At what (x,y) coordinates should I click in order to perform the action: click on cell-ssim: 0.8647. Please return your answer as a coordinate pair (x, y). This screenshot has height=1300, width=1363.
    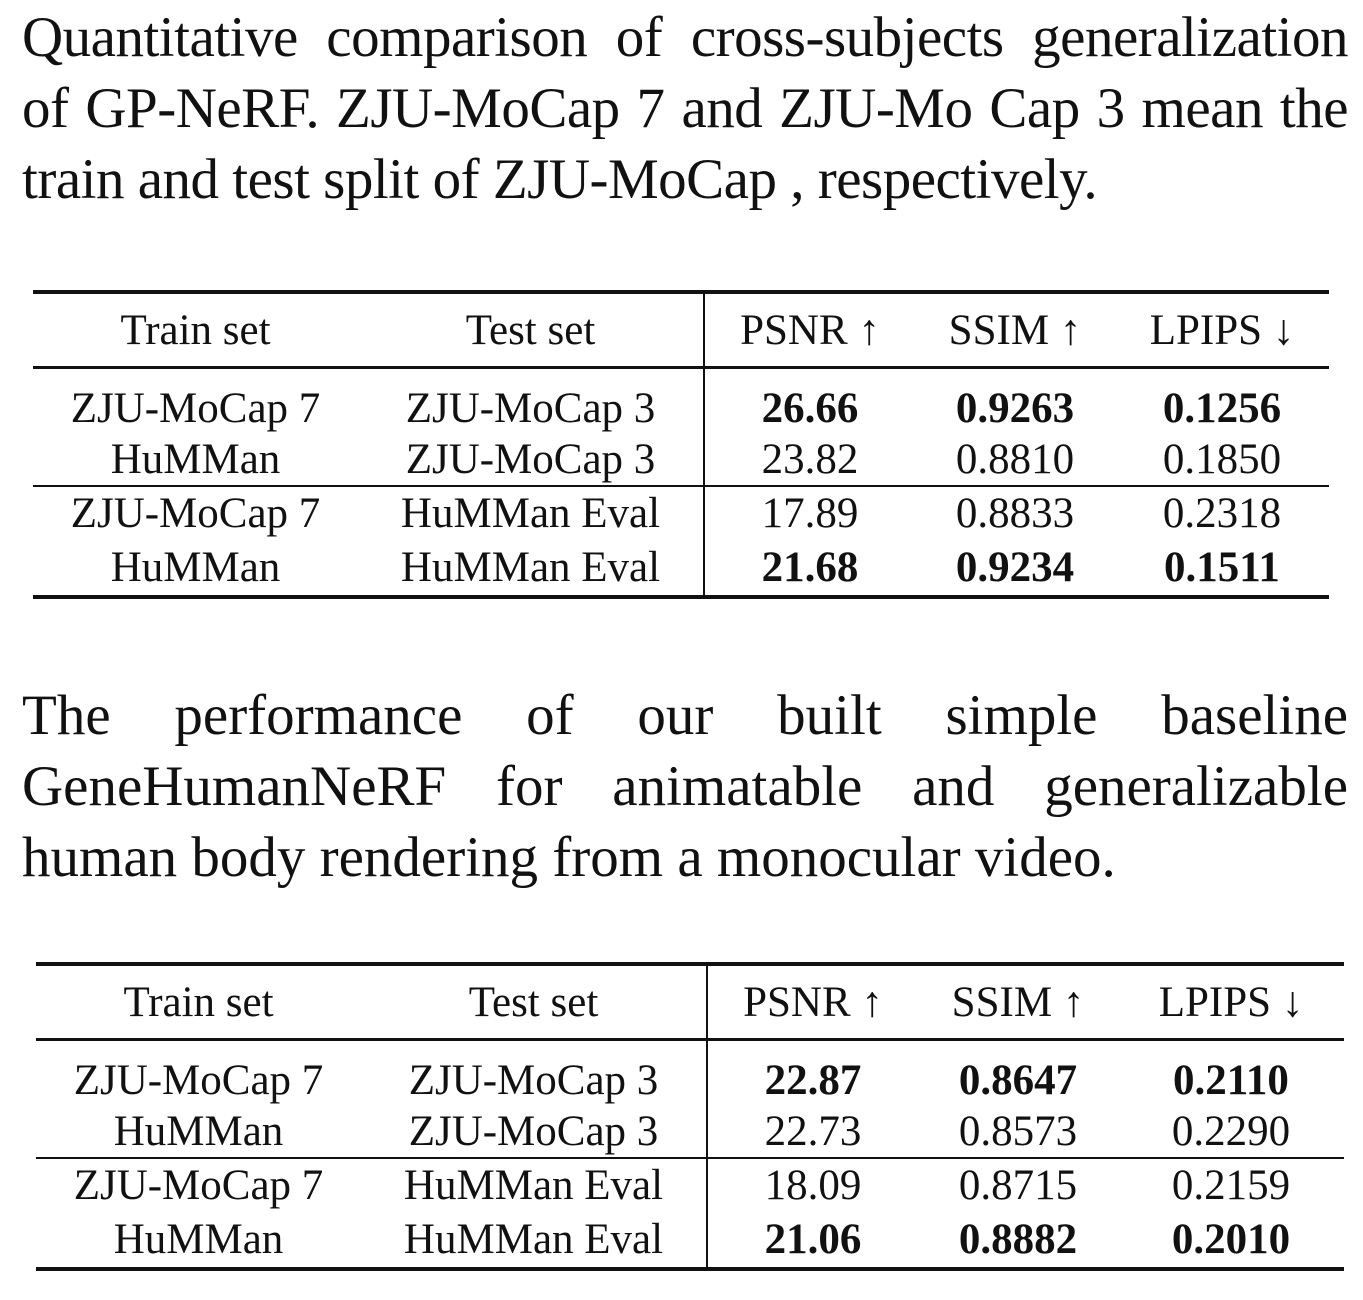
    Looking at the image, I should click on (1018, 1080).